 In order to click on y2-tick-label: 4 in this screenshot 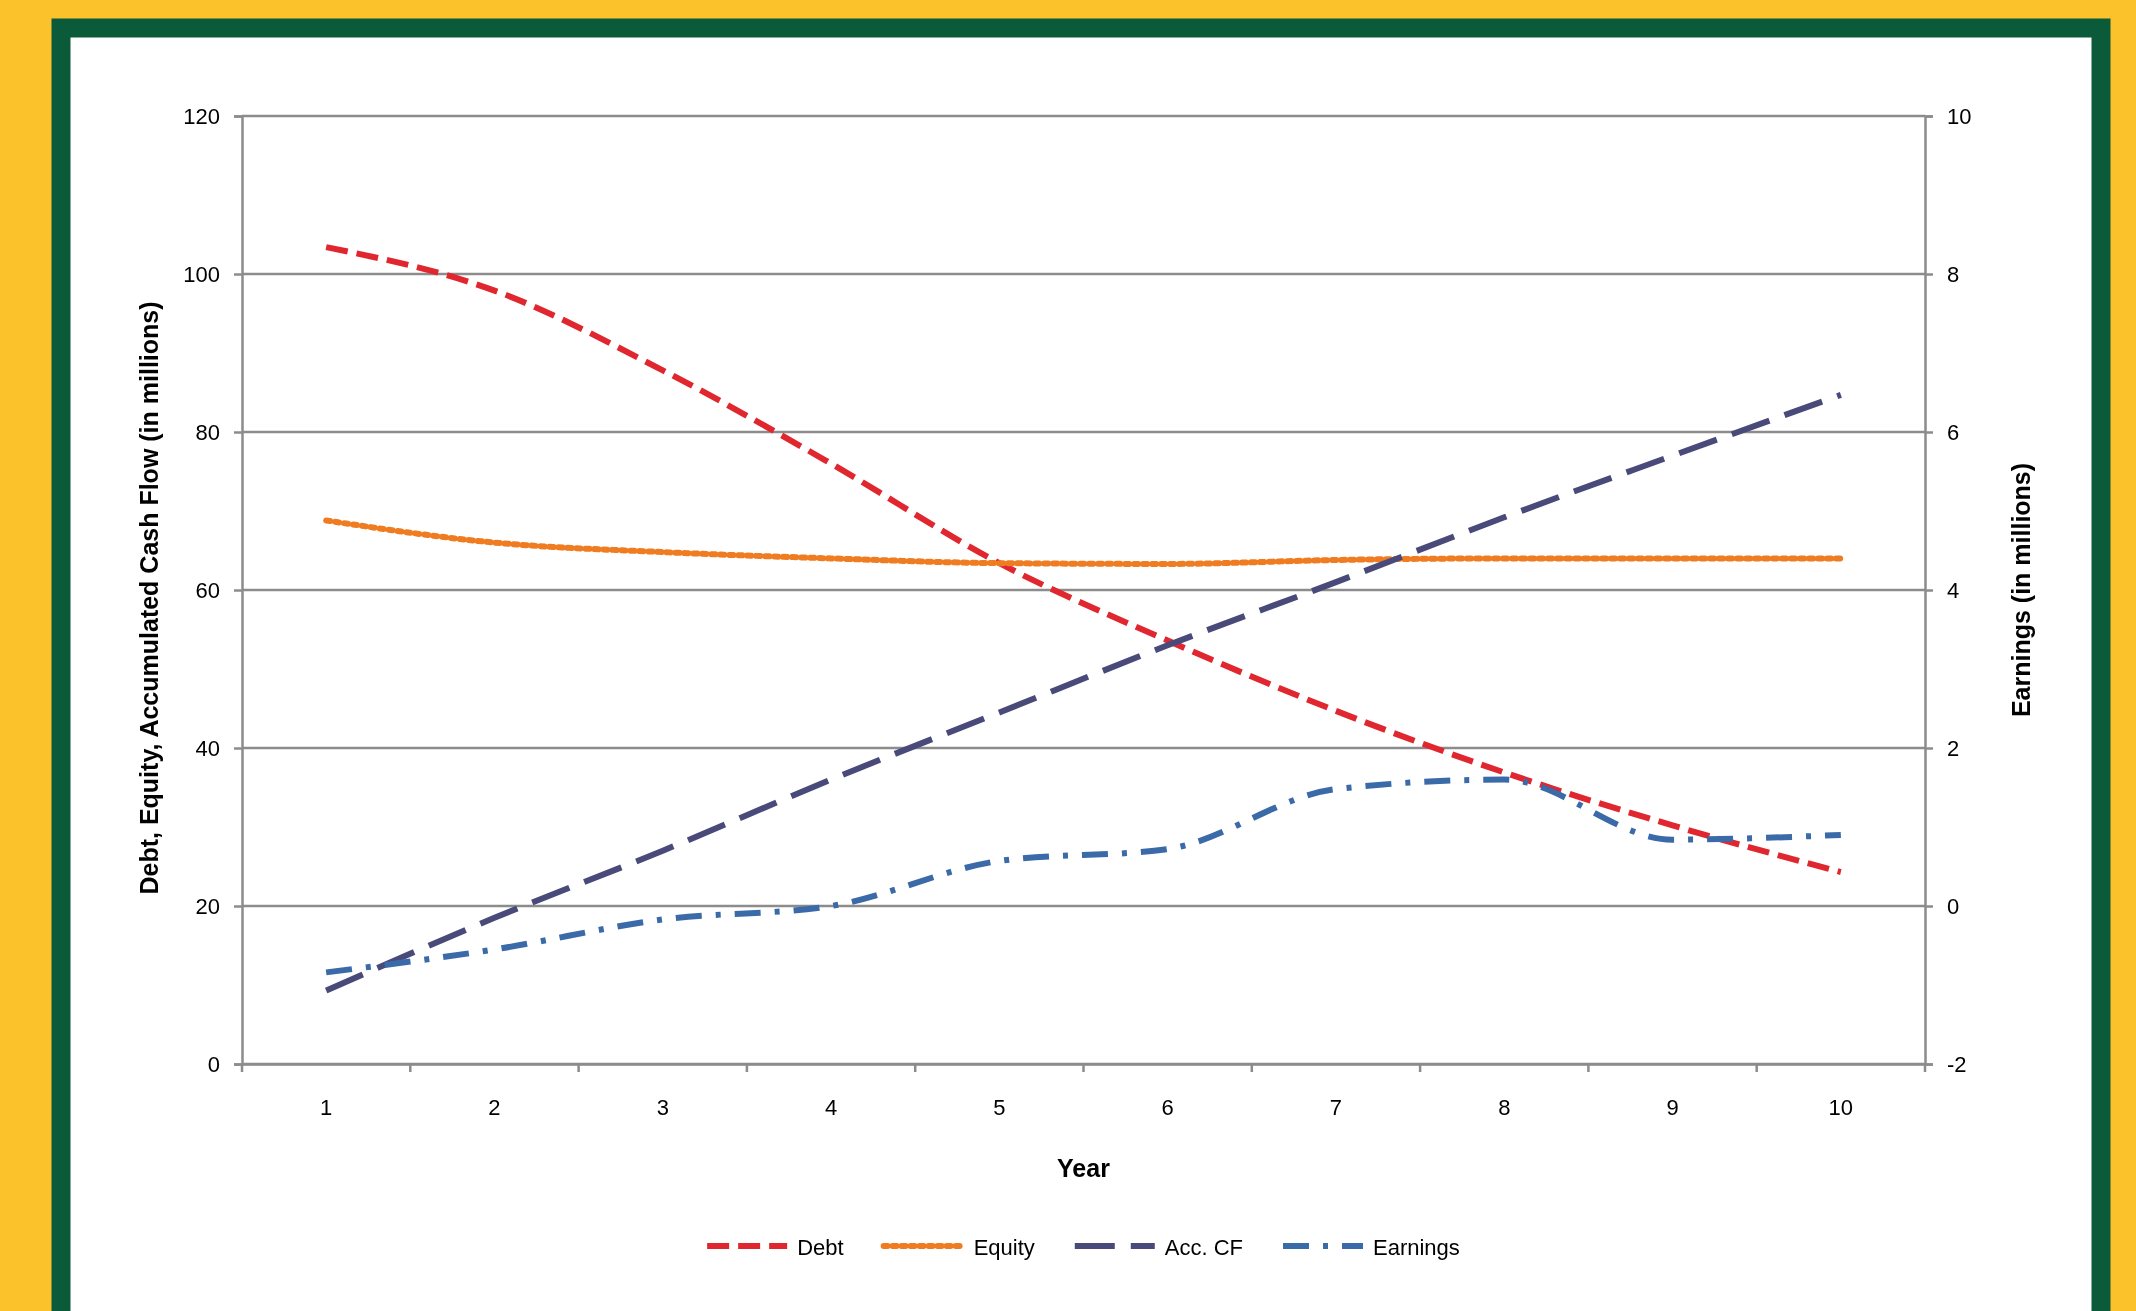, I will do `click(1953, 590)`.